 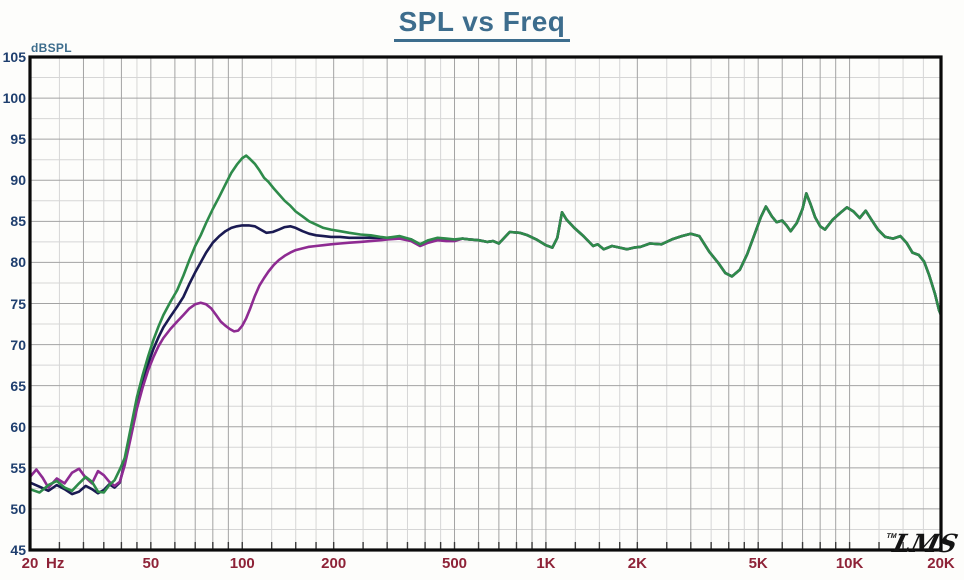 What do you see at coordinates (18, 262) in the screenshot?
I see `y-axis-tick-label: 80` at bounding box center [18, 262].